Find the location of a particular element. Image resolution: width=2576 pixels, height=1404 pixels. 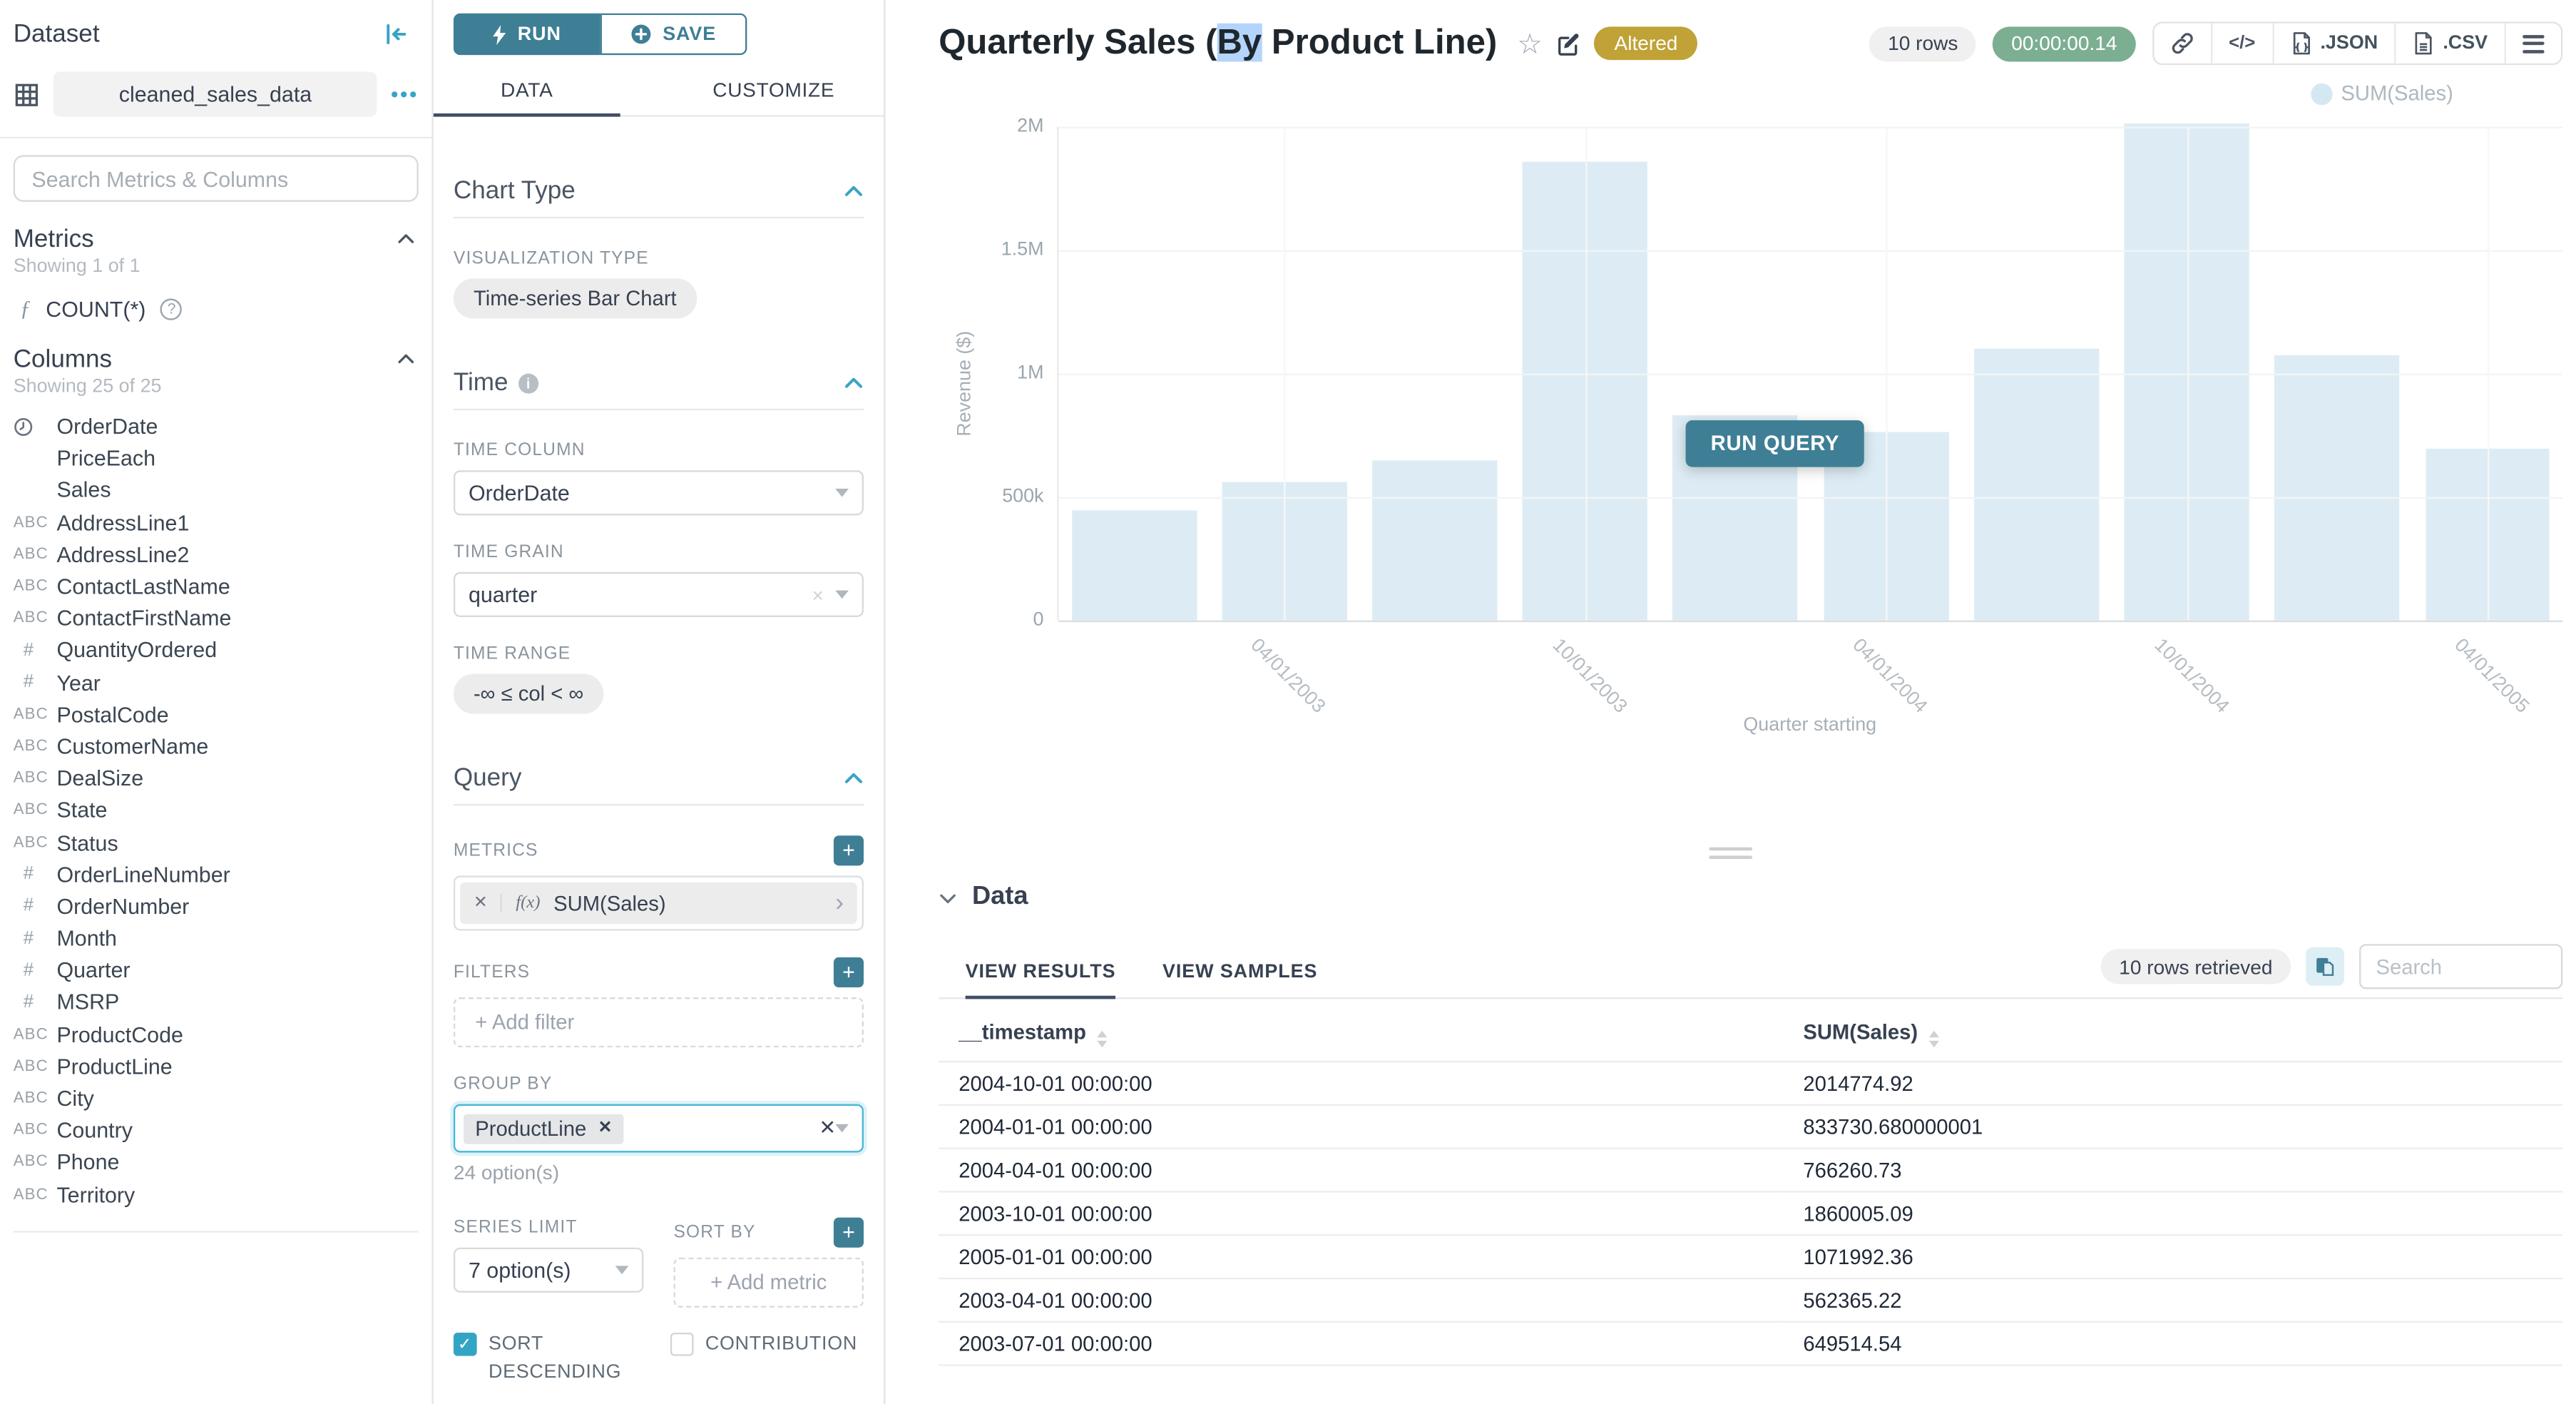

metric-item: ƒ COUNT(*) ? is located at coordinates (220, 308).